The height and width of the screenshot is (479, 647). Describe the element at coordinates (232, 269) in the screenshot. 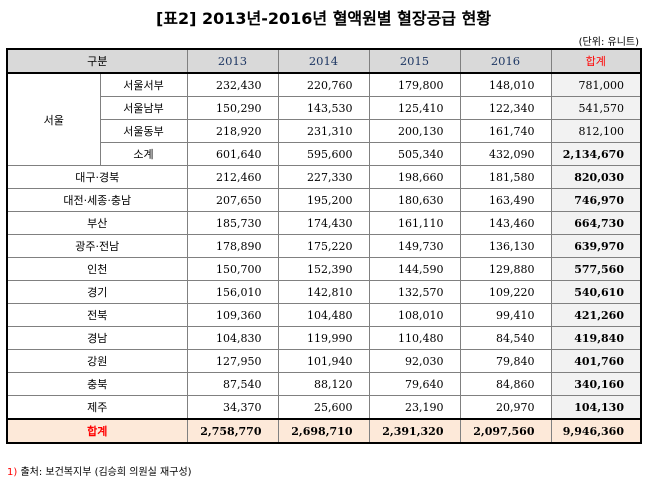

I see `value-cell: 150,700` at that location.